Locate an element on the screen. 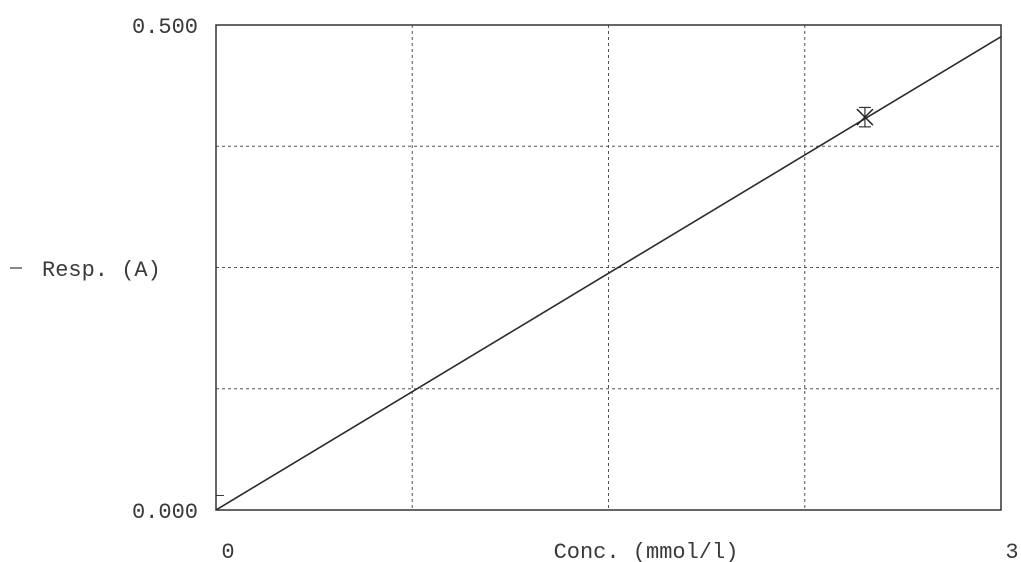 This screenshot has width=1021, height=562. x-tick-label-left: 0 is located at coordinates (227, 551).